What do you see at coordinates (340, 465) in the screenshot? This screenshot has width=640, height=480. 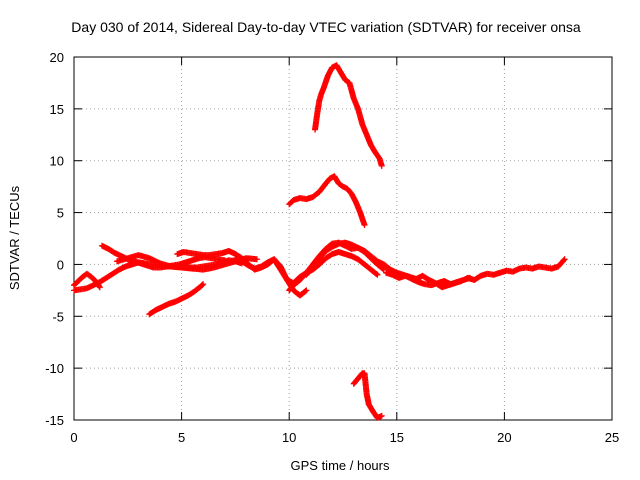 I see `x-axis-label: GPS time / hours` at bounding box center [340, 465].